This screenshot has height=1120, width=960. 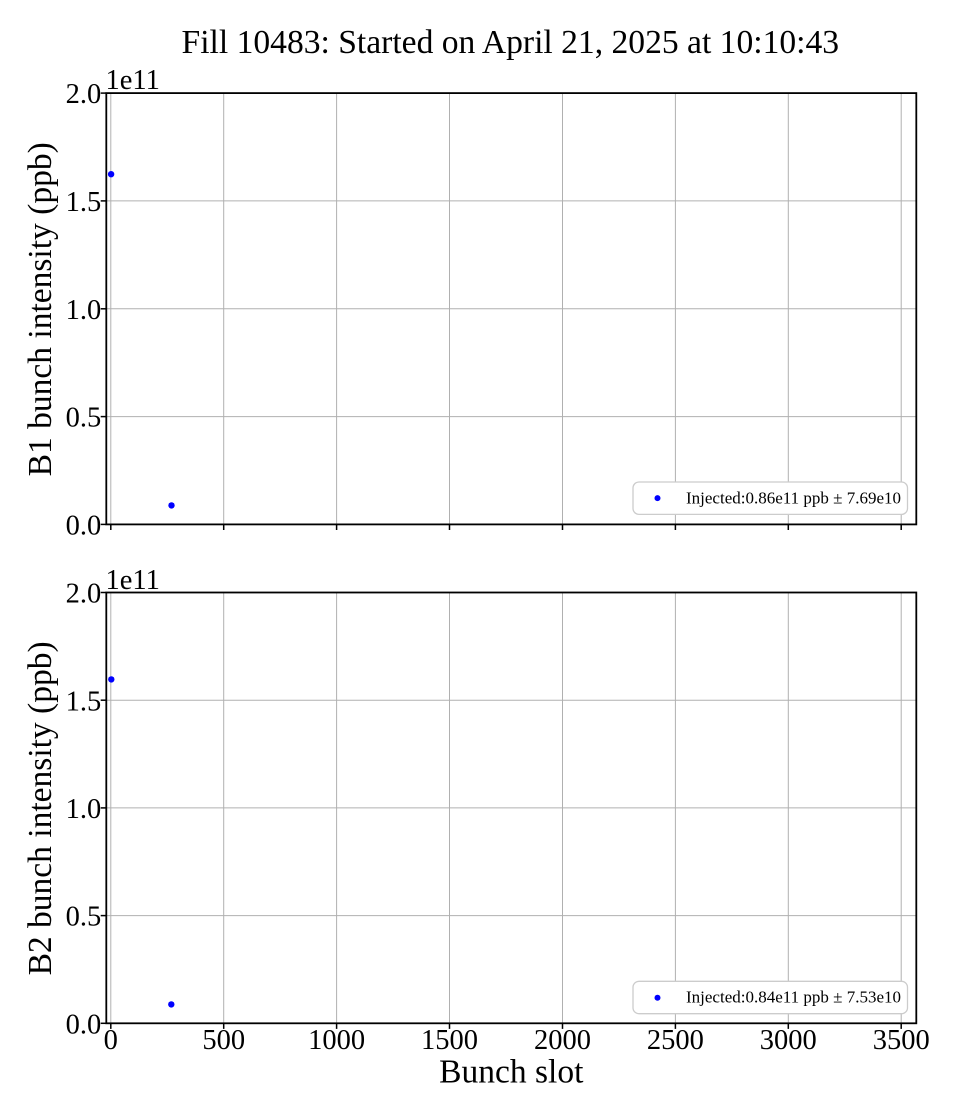 What do you see at coordinates (793, 497) in the screenshot?
I see `svg-text: Injected:0.86e11 ppb ± 7.69e10` at bounding box center [793, 497].